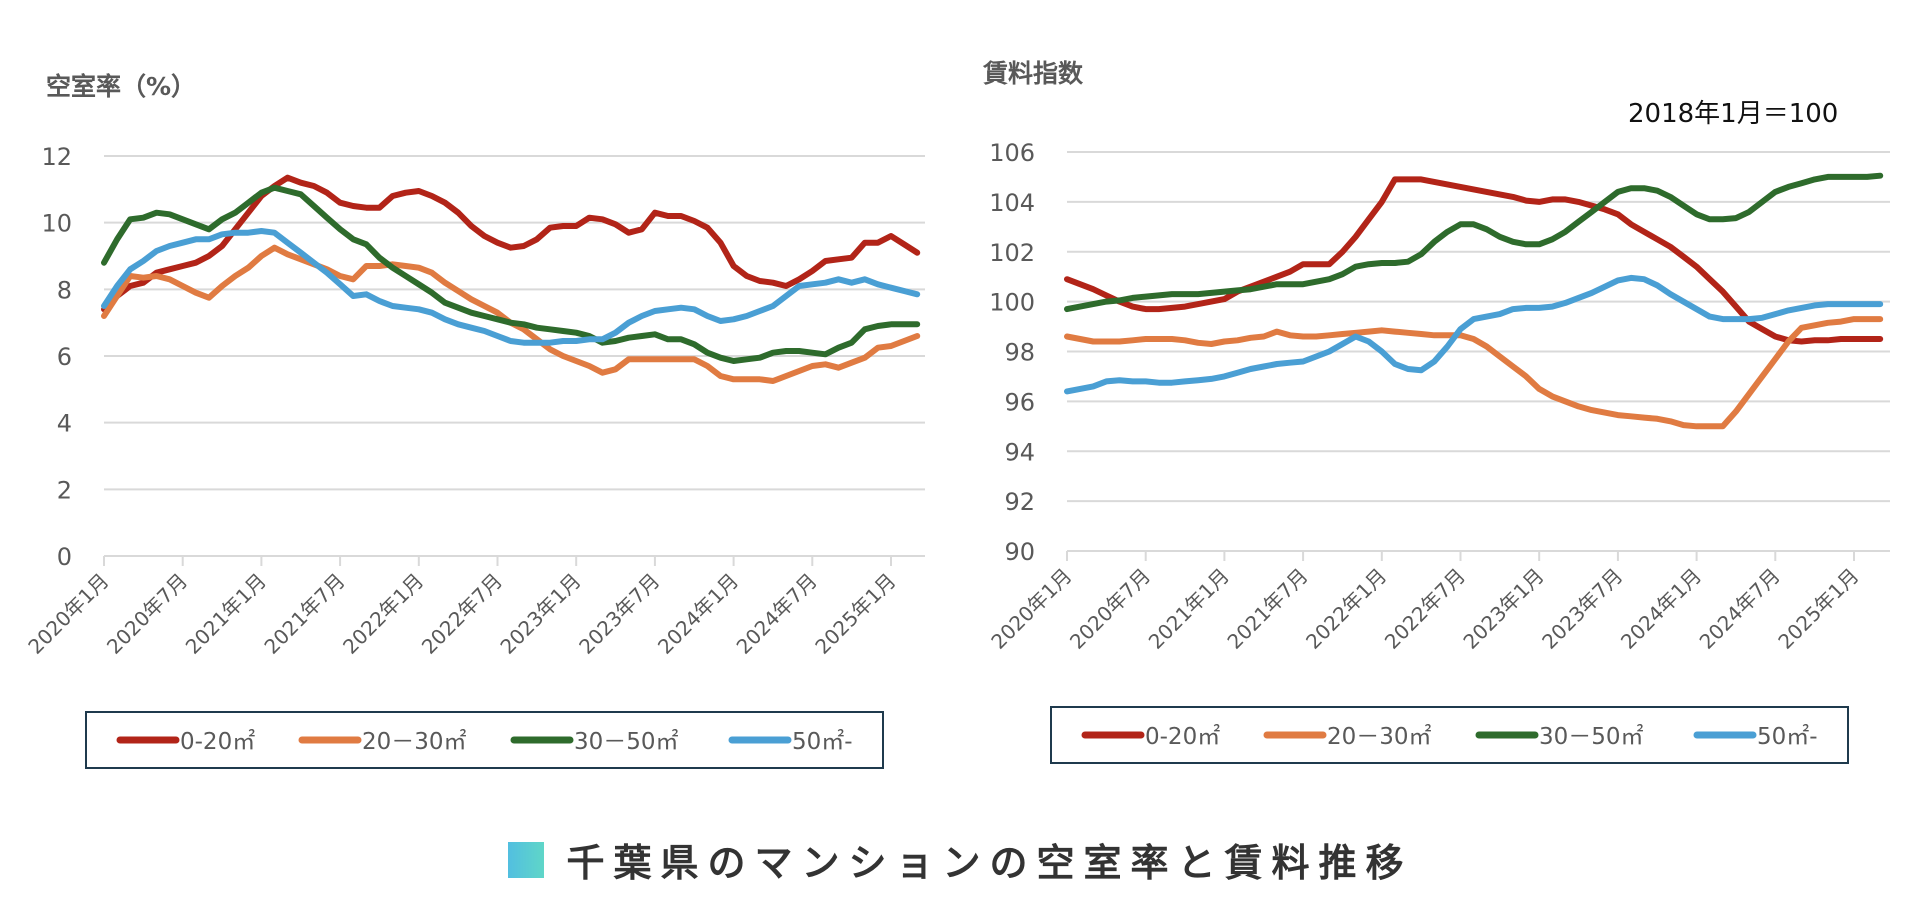 The height and width of the screenshot is (920, 1921). Describe the element at coordinates (1012, 303) in the screenshot. I see `y-tick-label: 100` at that location.